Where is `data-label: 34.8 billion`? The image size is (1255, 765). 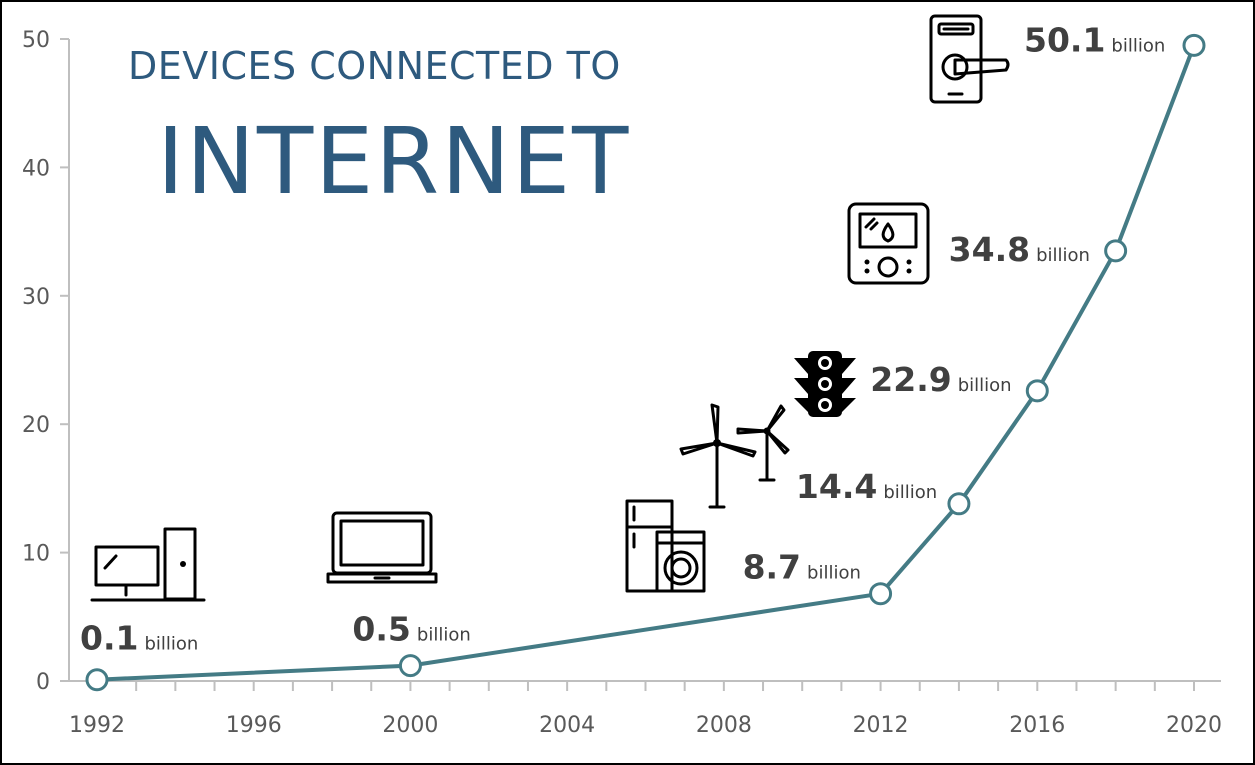 data-label: 34.8 billion is located at coordinates (1019, 249).